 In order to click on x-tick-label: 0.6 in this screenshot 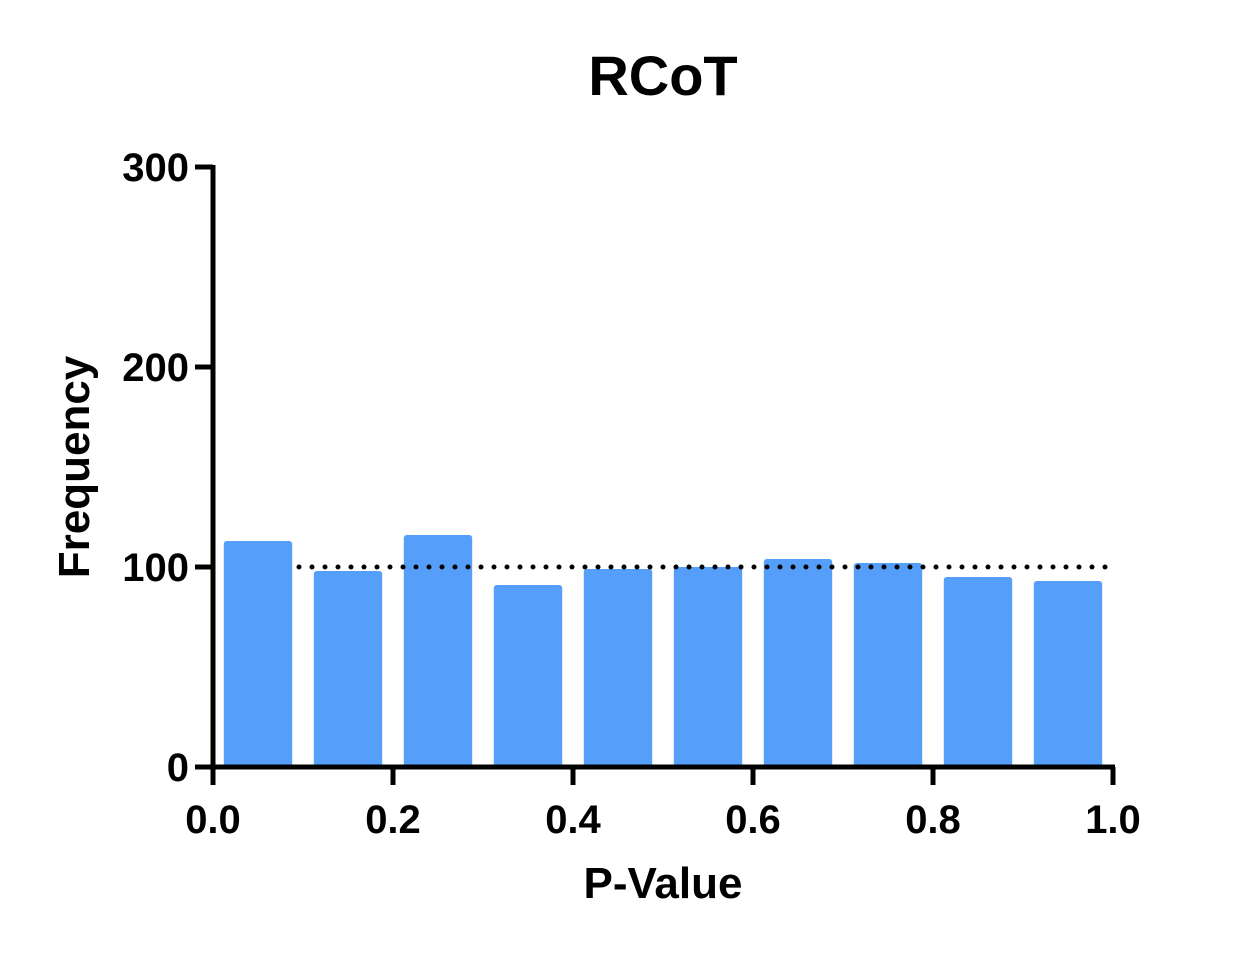, I will do `click(753, 820)`.